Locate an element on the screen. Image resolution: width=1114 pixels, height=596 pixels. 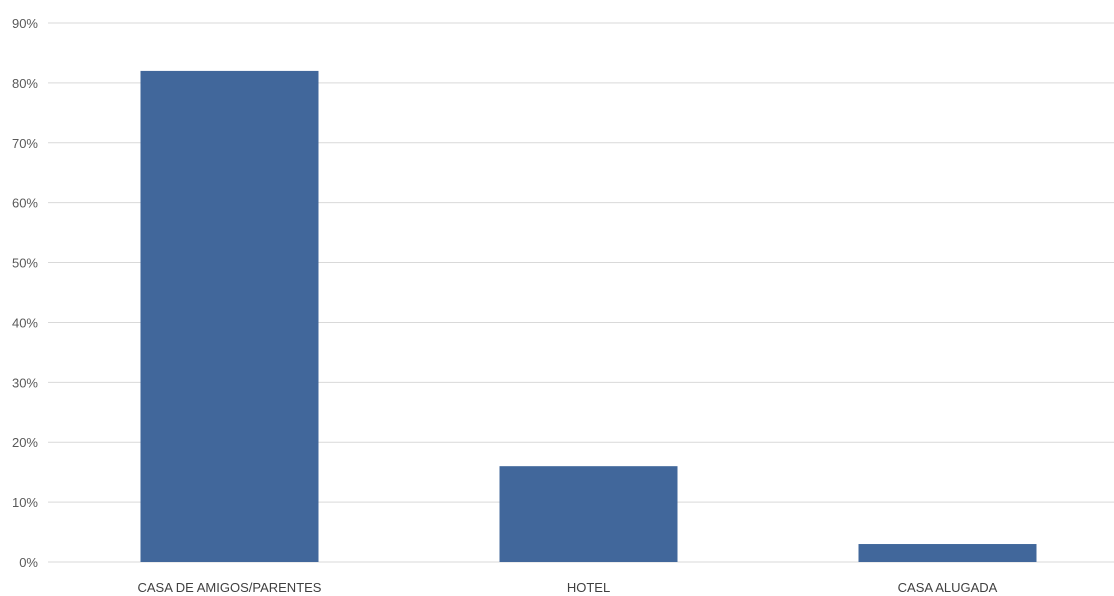
y-tick-label: 70% is located at coordinates (25, 143).